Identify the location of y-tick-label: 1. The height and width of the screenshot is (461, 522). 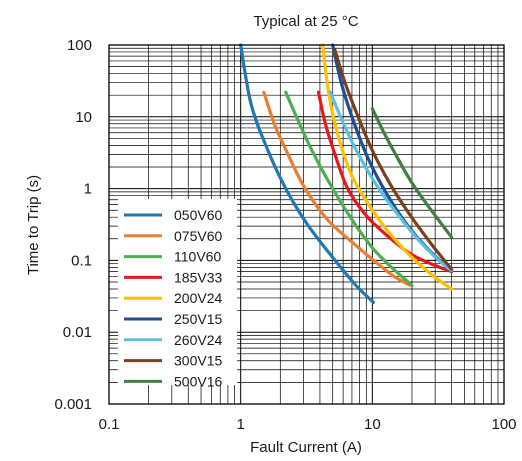
(88, 189).